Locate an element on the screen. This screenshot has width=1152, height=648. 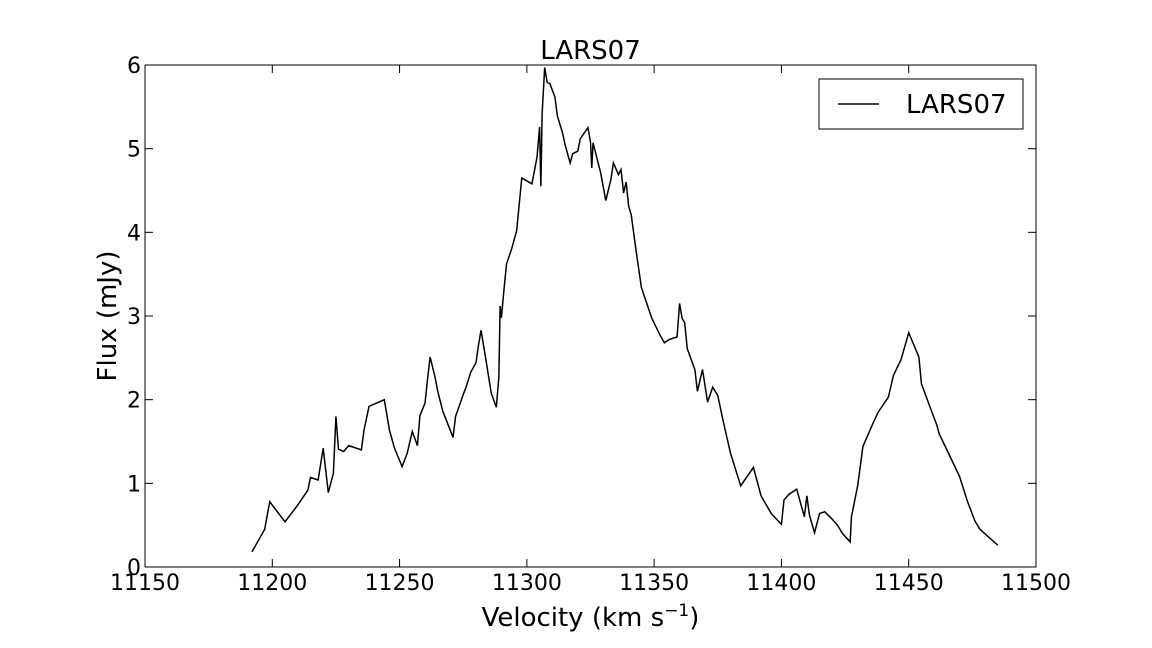
y-tick-label: 0 is located at coordinates (134, 568).